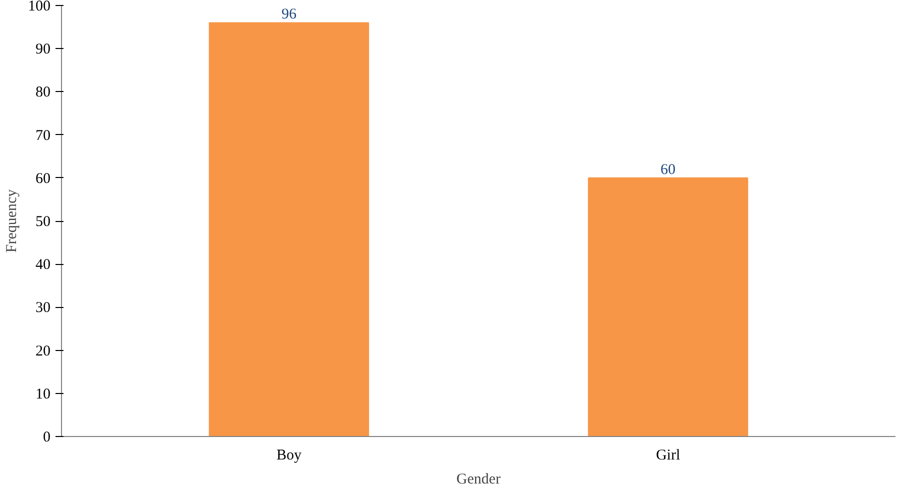 This screenshot has height=495, width=903. I want to click on x-tick-label: Boy, so click(289, 456).